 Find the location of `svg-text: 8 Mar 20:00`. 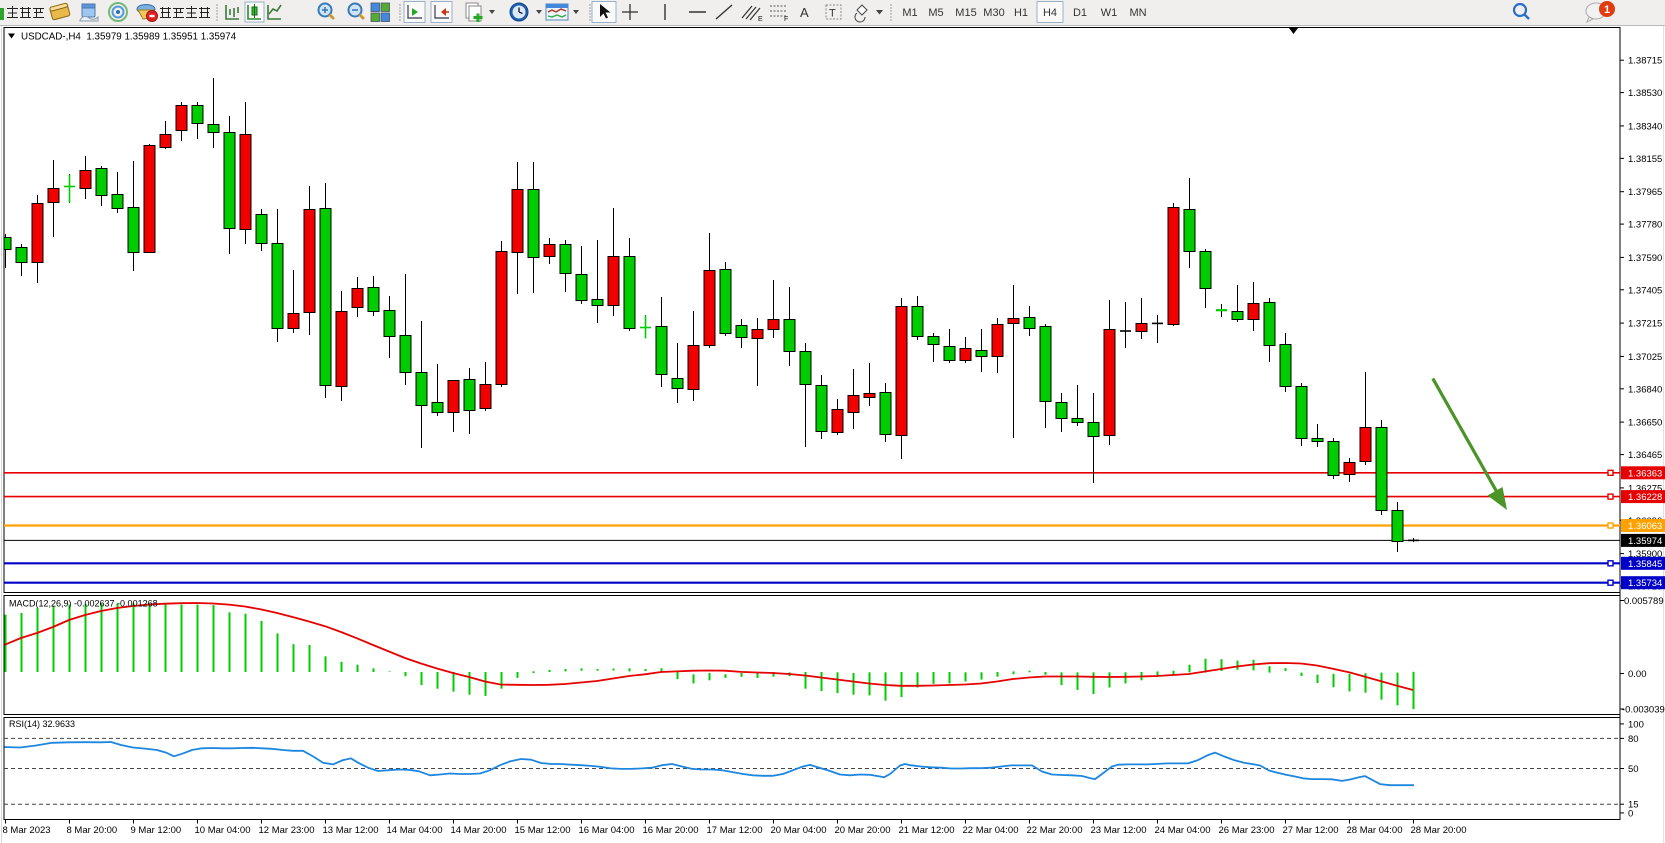

svg-text: 8 Mar 20:00 is located at coordinates (92, 830).